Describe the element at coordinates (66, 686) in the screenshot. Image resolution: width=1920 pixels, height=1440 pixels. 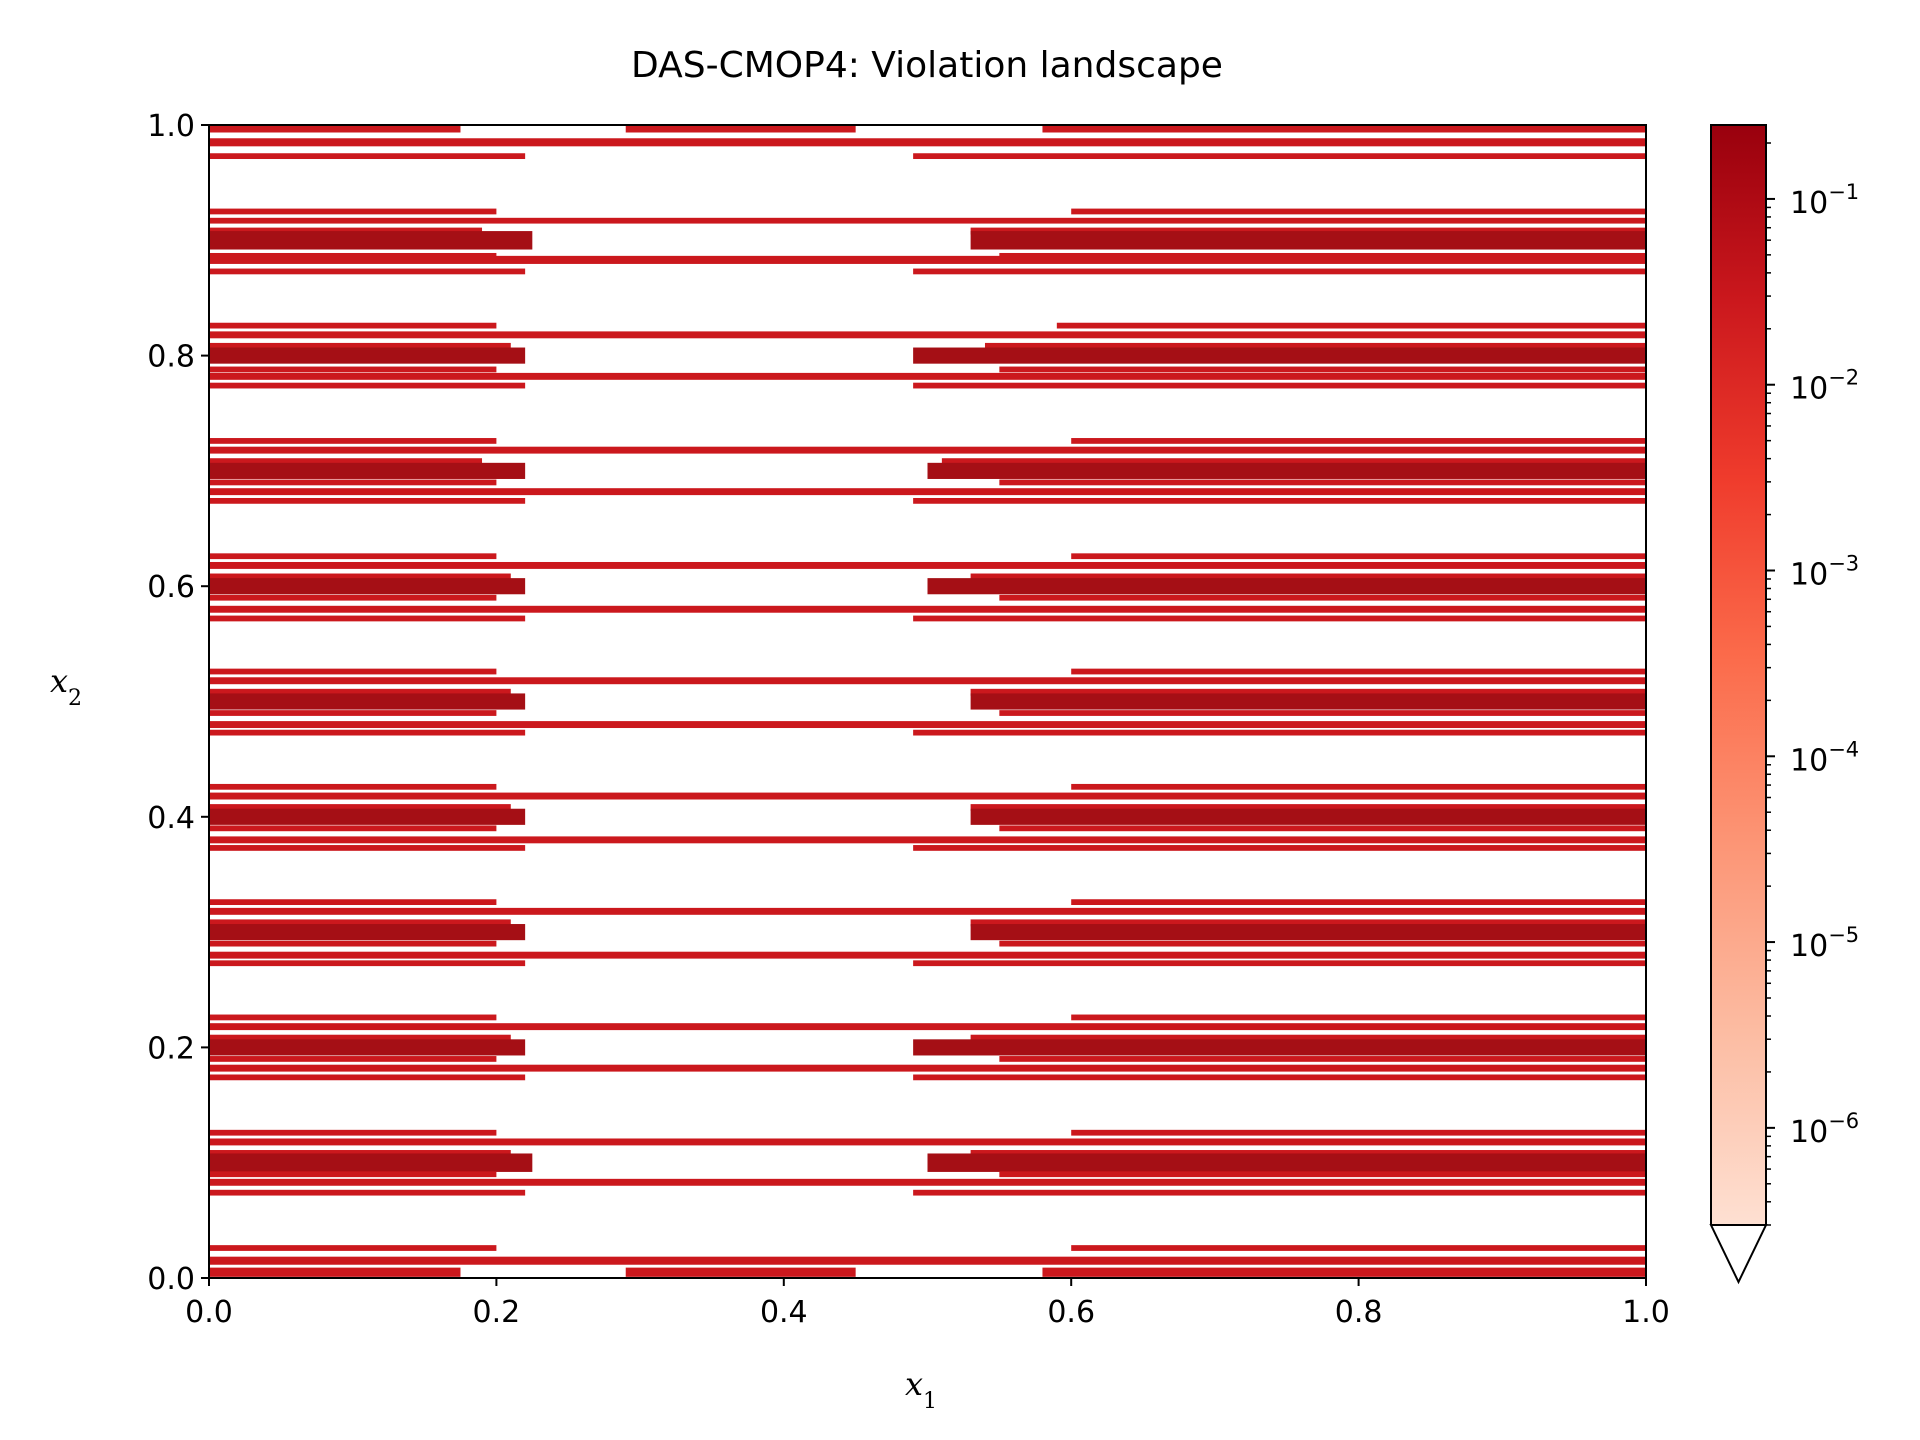
I see `y-axis-label: x2` at that location.